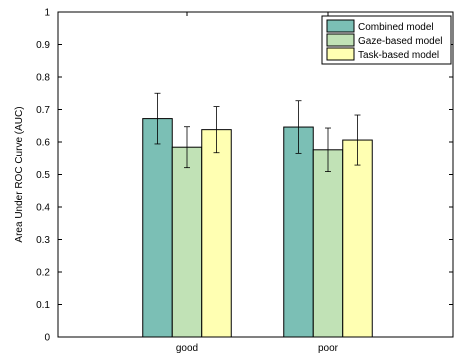 This screenshot has width=458, height=353. Describe the element at coordinates (43, 305) in the screenshot. I see `y-tick-label: 0.1` at that location.